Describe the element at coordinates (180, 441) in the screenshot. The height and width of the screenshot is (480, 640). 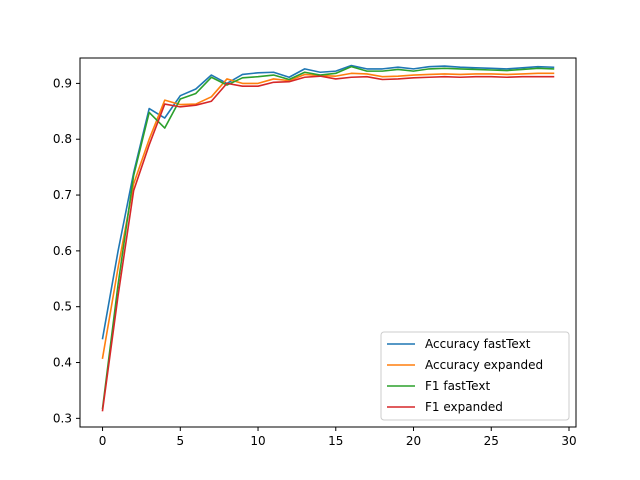
I see `x-tick-label: 5` at that location.